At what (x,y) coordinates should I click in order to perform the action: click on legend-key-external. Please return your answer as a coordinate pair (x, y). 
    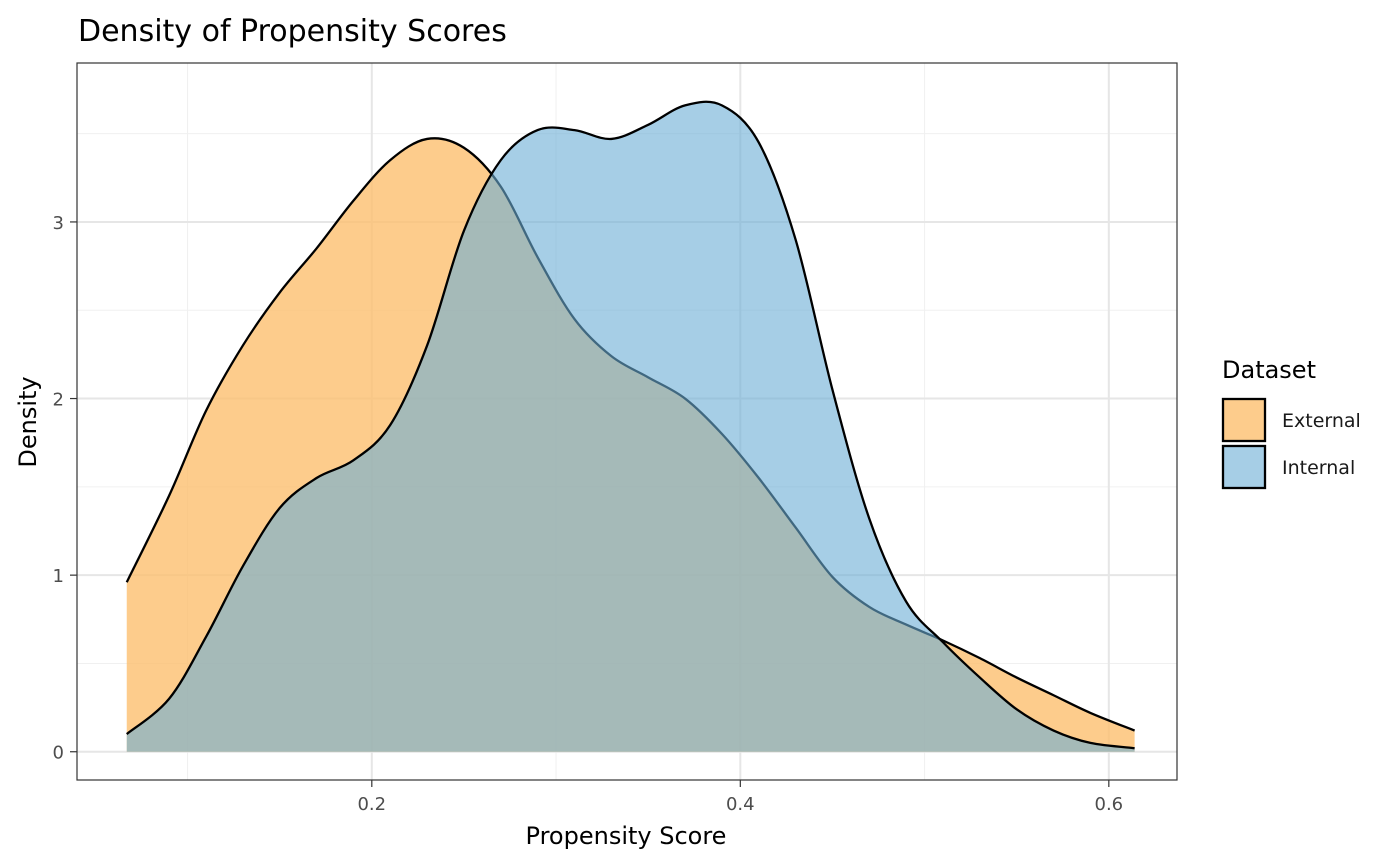
    Looking at the image, I should click on (1244, 420).